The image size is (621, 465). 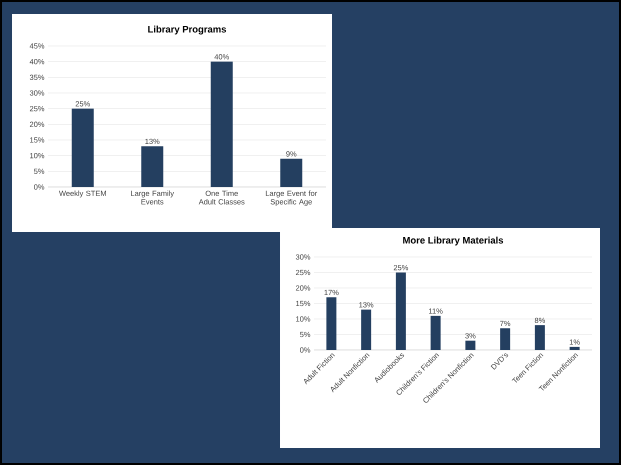 I want to click on chart-title: More Library Materials, so click(x=453, y=241).